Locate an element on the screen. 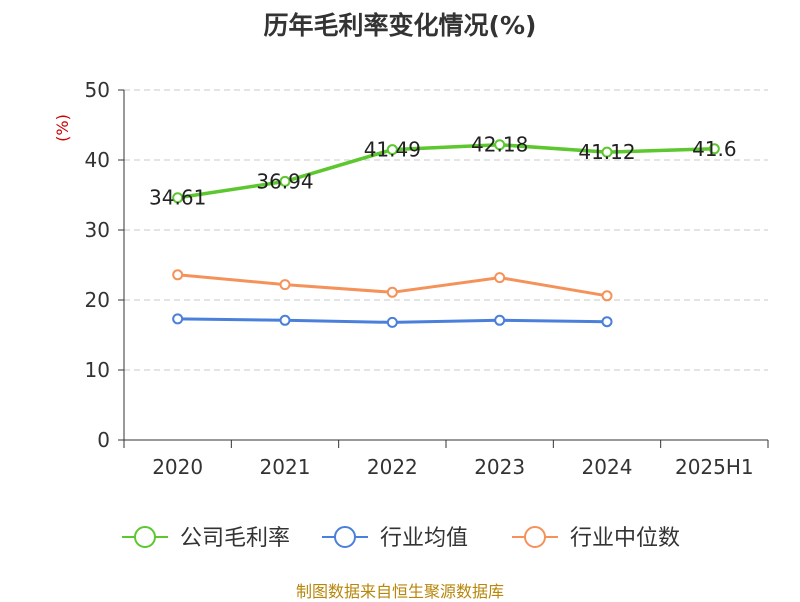 The height and width of the screenshot is (602, 800). y-tick-label: 40 is located at coordinates (97, 160).